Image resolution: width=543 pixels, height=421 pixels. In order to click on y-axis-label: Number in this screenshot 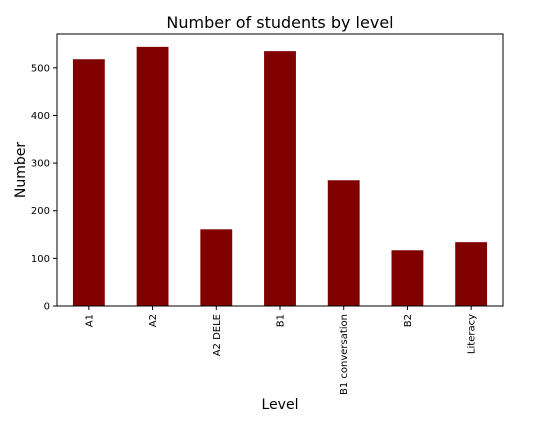, I will do `click(21, 170)`.